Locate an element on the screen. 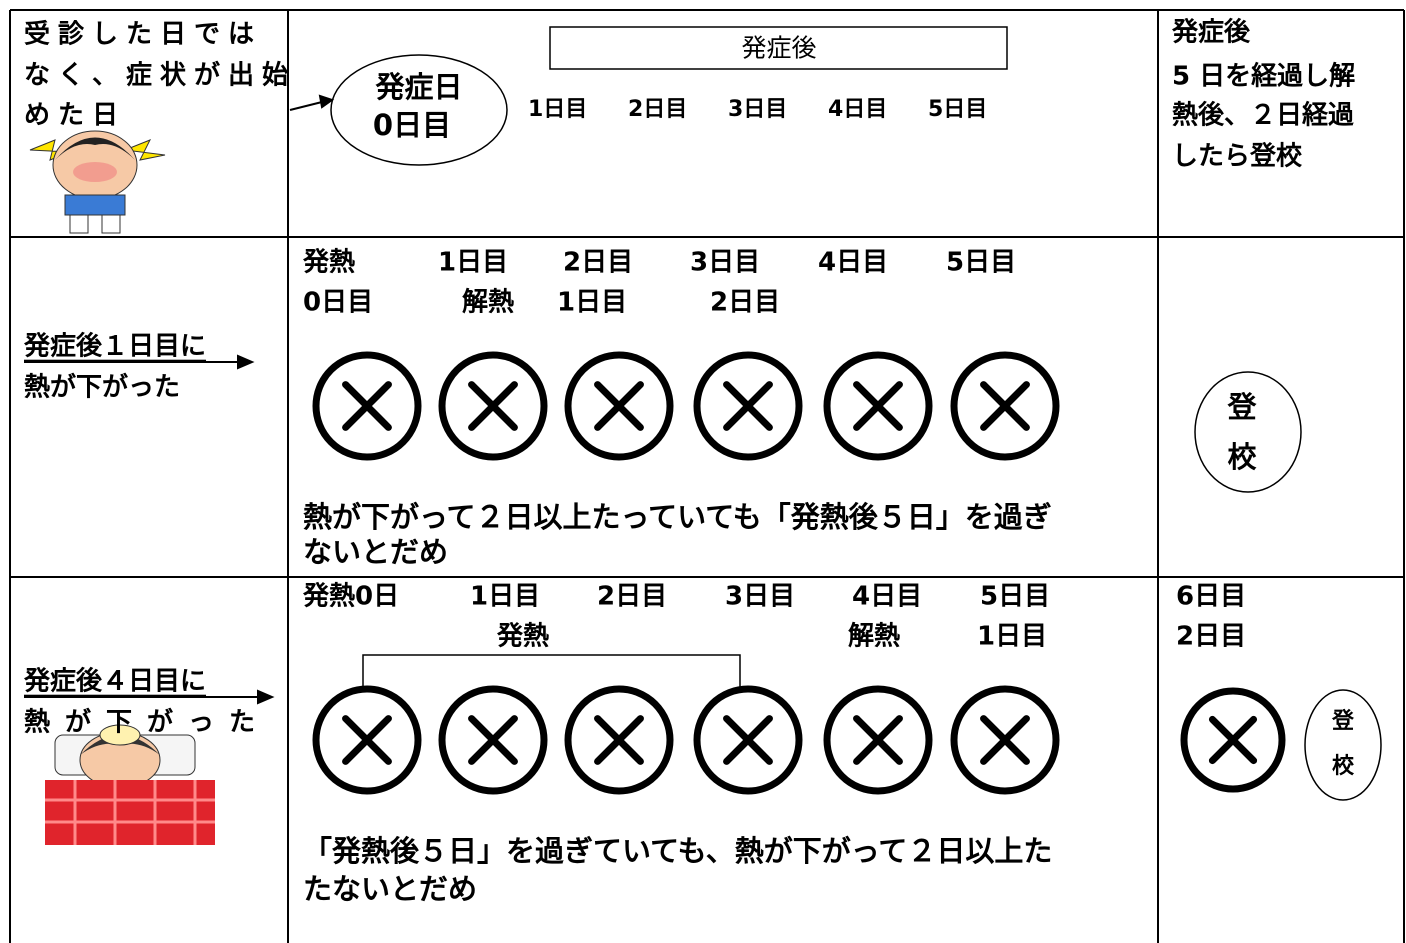 The width and height of the screenshot is (1406, 943). note-text: ないとだめ is located at coordinates (376, 552).